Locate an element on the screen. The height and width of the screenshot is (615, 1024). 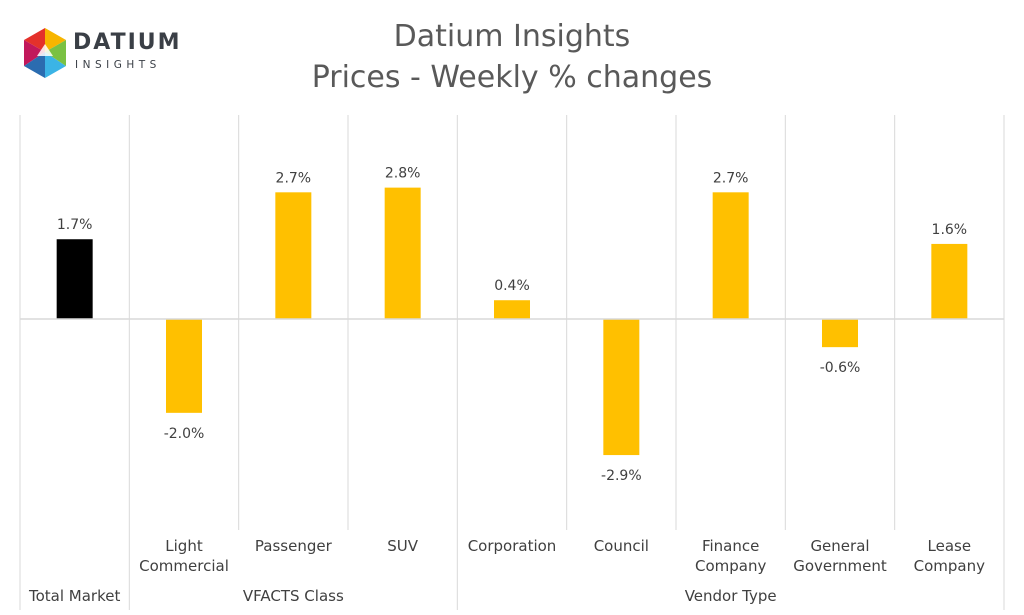
bar-lease-company is located at coordinates (949, 281).